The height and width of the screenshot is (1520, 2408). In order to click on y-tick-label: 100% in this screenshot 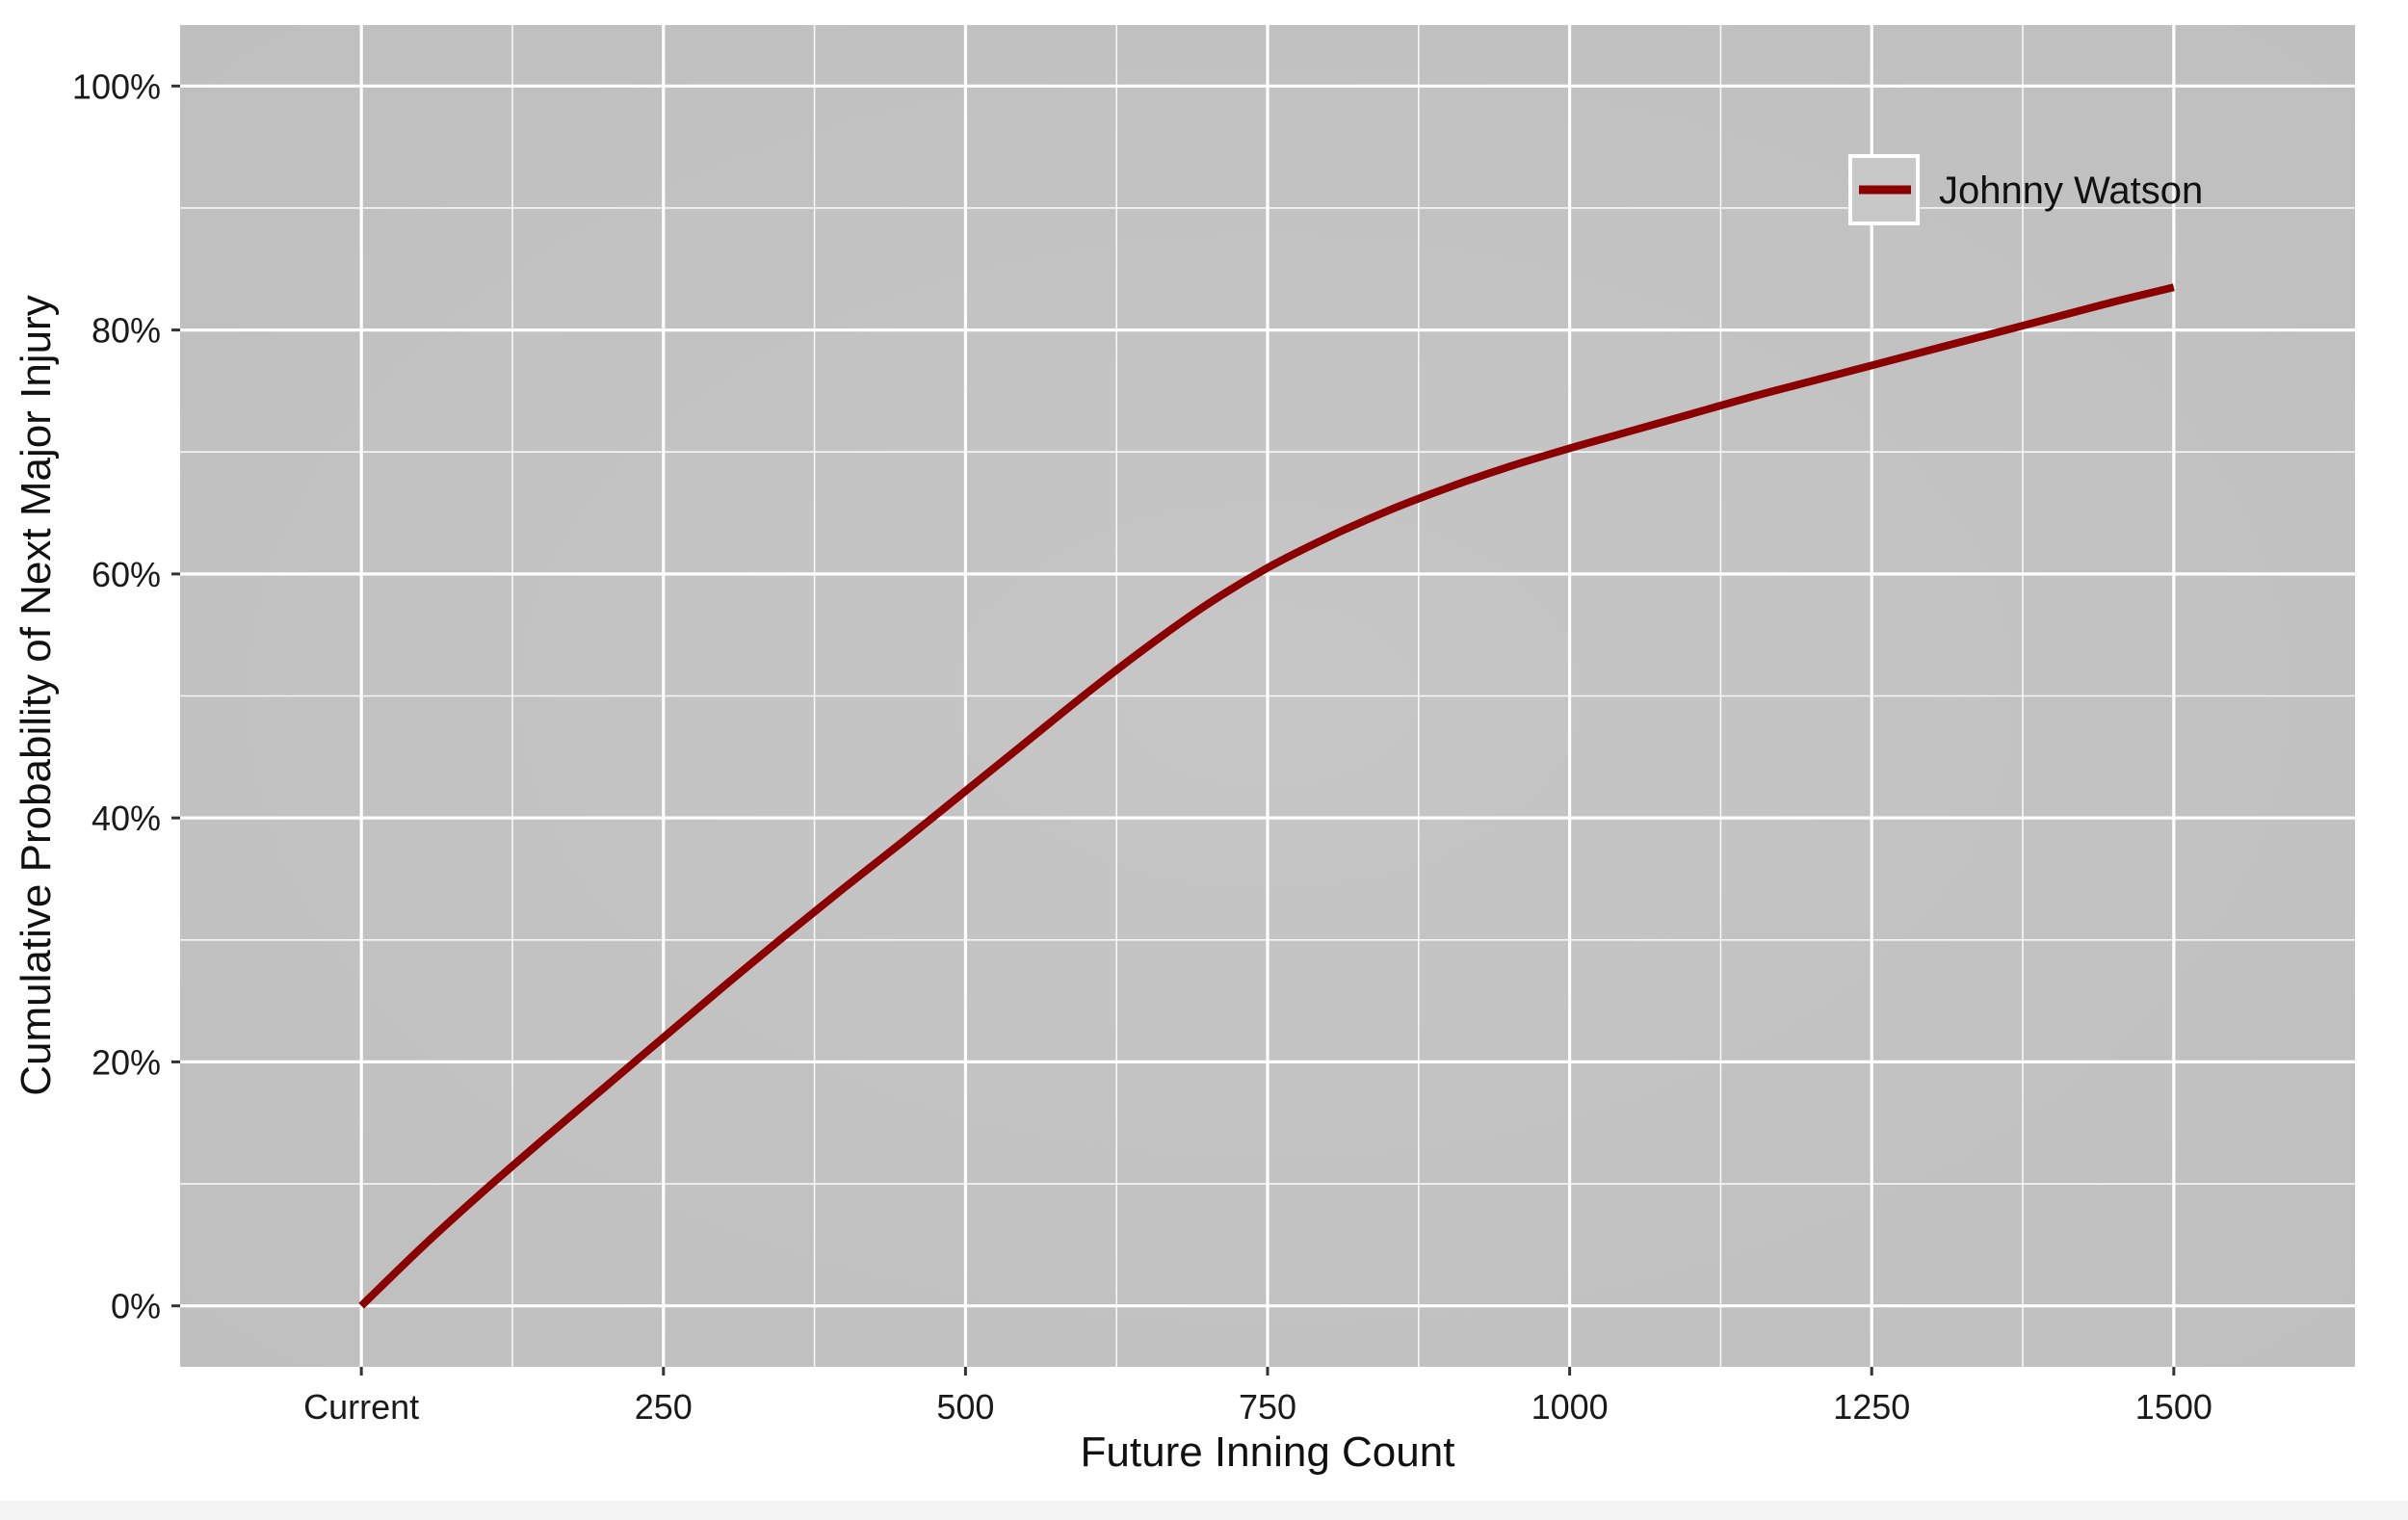, I will do `click(116, 86)`.